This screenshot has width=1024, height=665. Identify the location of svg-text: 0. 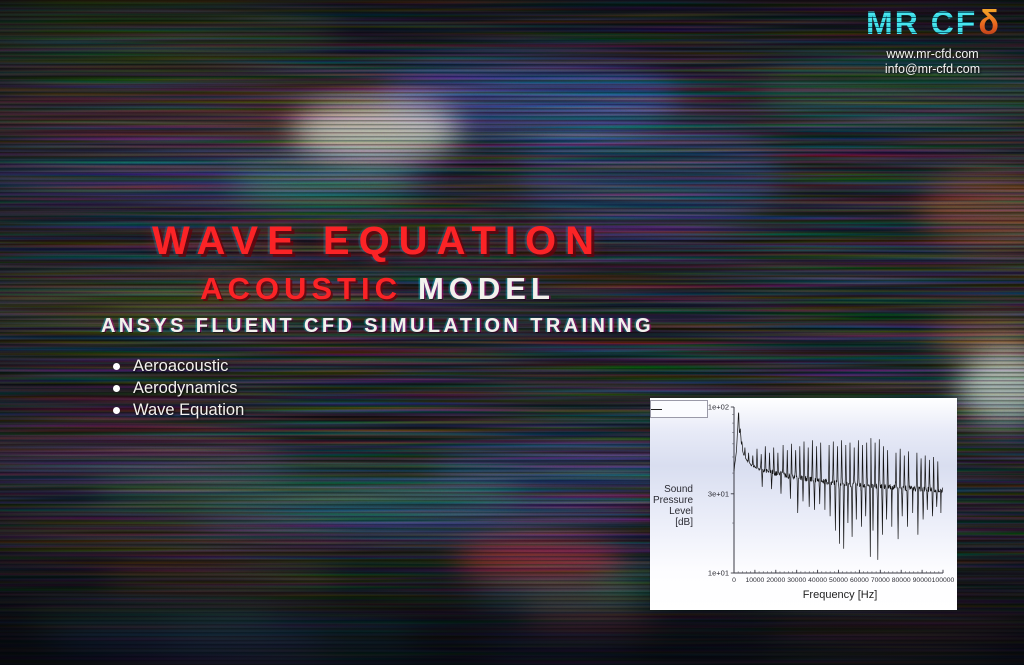
(734, 580).